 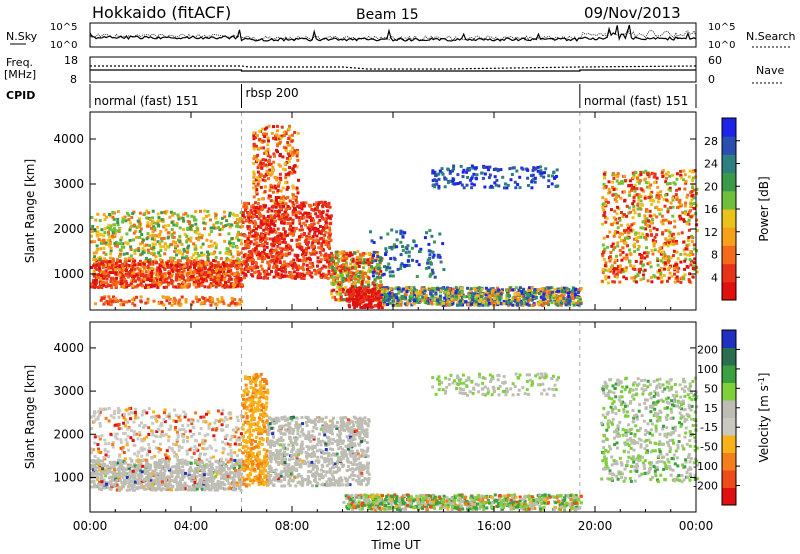 What do you see at coordinates (721, 45) in the screenshot?
I see `noise-right-tick-bottom: 10^0` at bounding box center [721, 45].